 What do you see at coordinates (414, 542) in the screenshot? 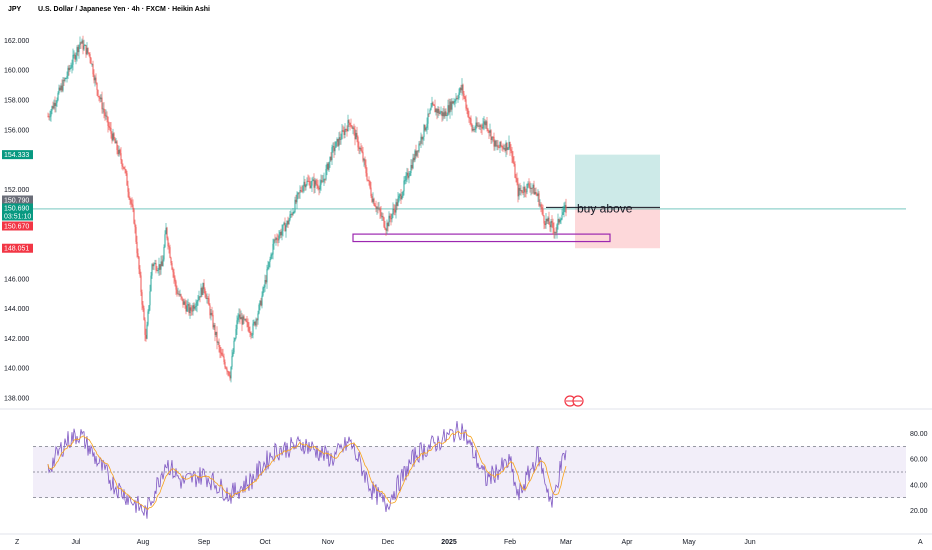
I see `time-axis: Jul Aug Sep Oct Nov Dec 2025 Feb Mar Apr May Jun` at bounding box center [414, 542].